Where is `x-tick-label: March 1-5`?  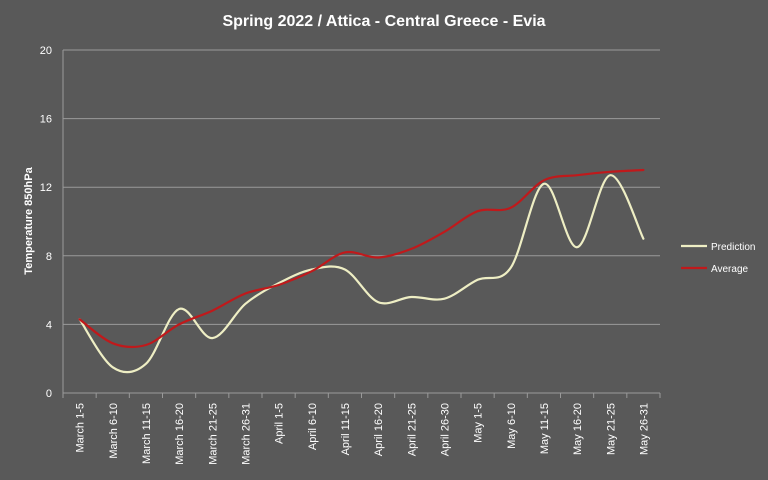 x-tick-label: March 1-5 is located at coordinates (81, 428).